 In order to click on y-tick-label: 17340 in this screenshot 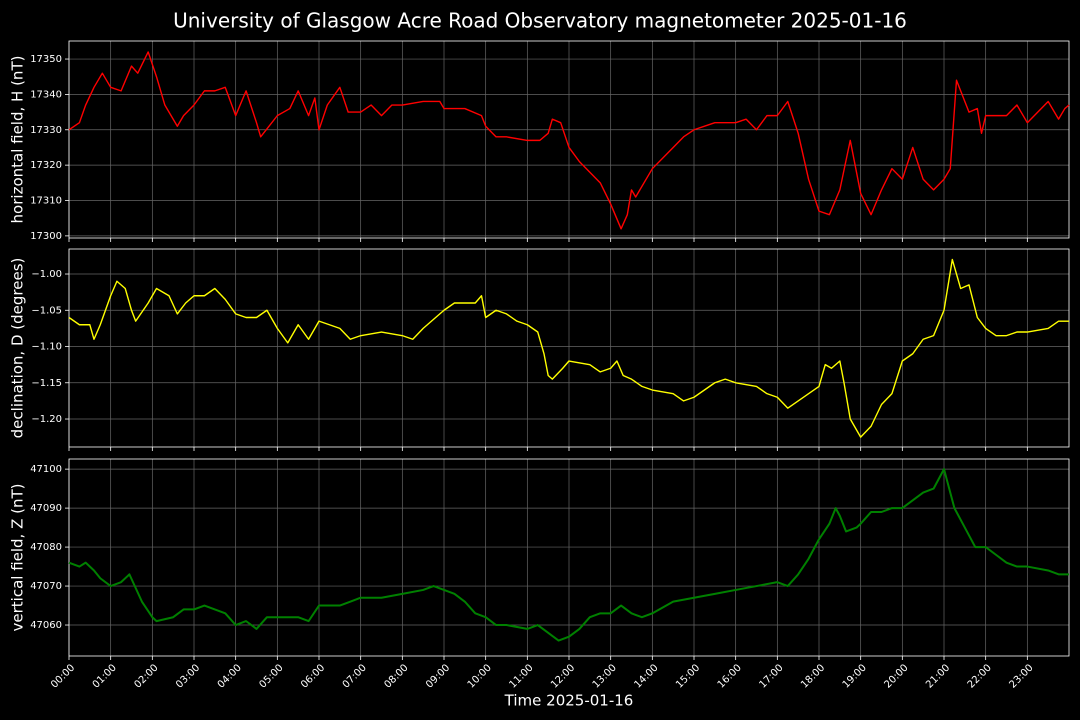, I will do `click(46, 94)`.